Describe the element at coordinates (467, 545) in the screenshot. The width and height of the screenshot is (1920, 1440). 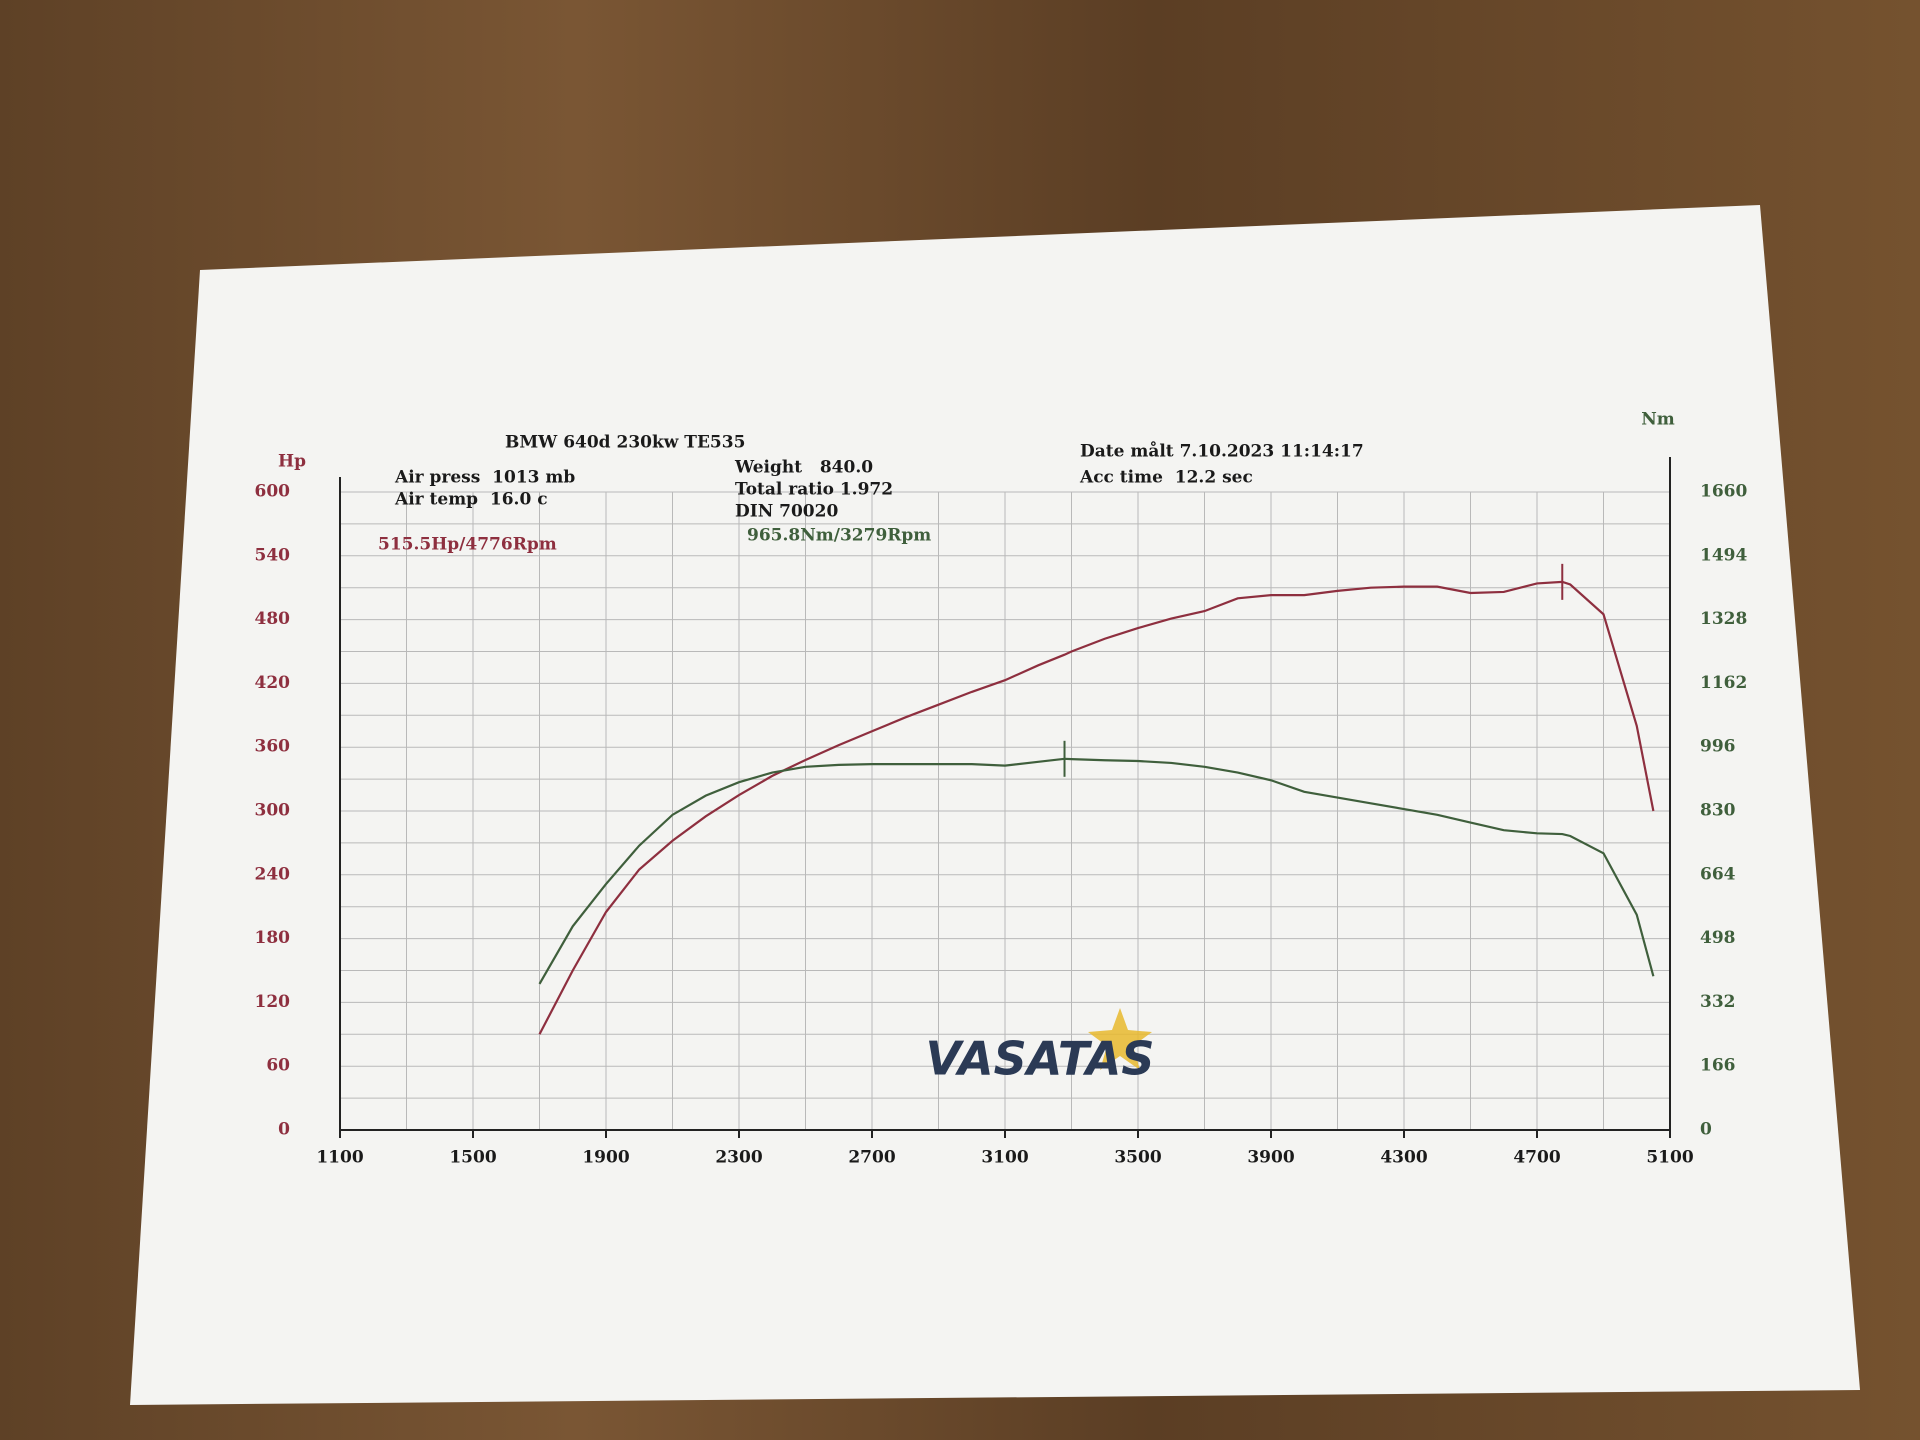
I see `peak-annotation: 515.5Hp/4776Rpm` at that location.